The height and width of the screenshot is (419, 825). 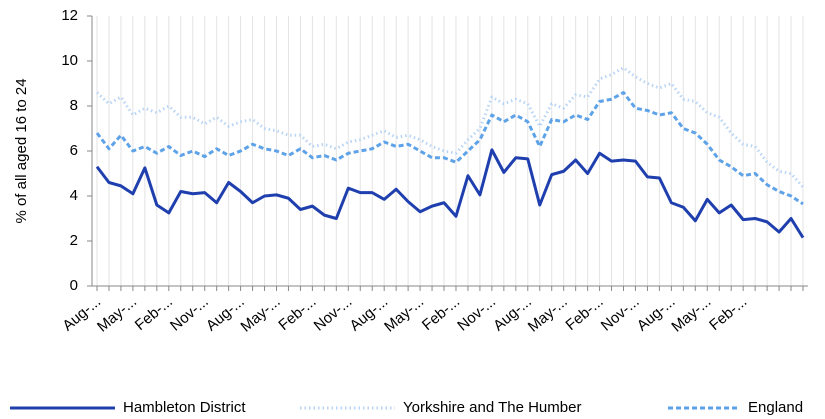 I want to click on y-tick-label: 12, so click(x=69, y=15).